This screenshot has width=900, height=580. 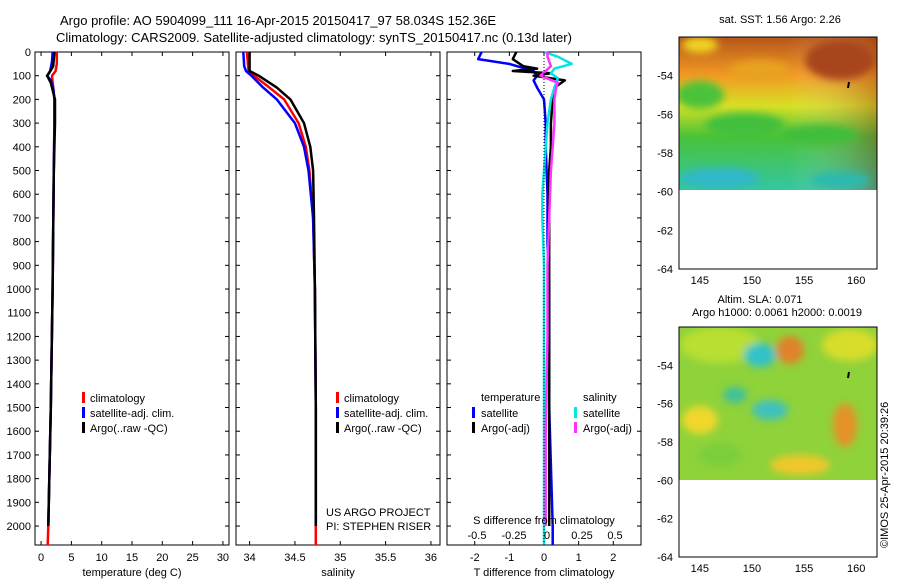 What do you see at coordinates (778, 442) in the screenshot?
I see `sla-map-frame` at bounding box center [778, 442].